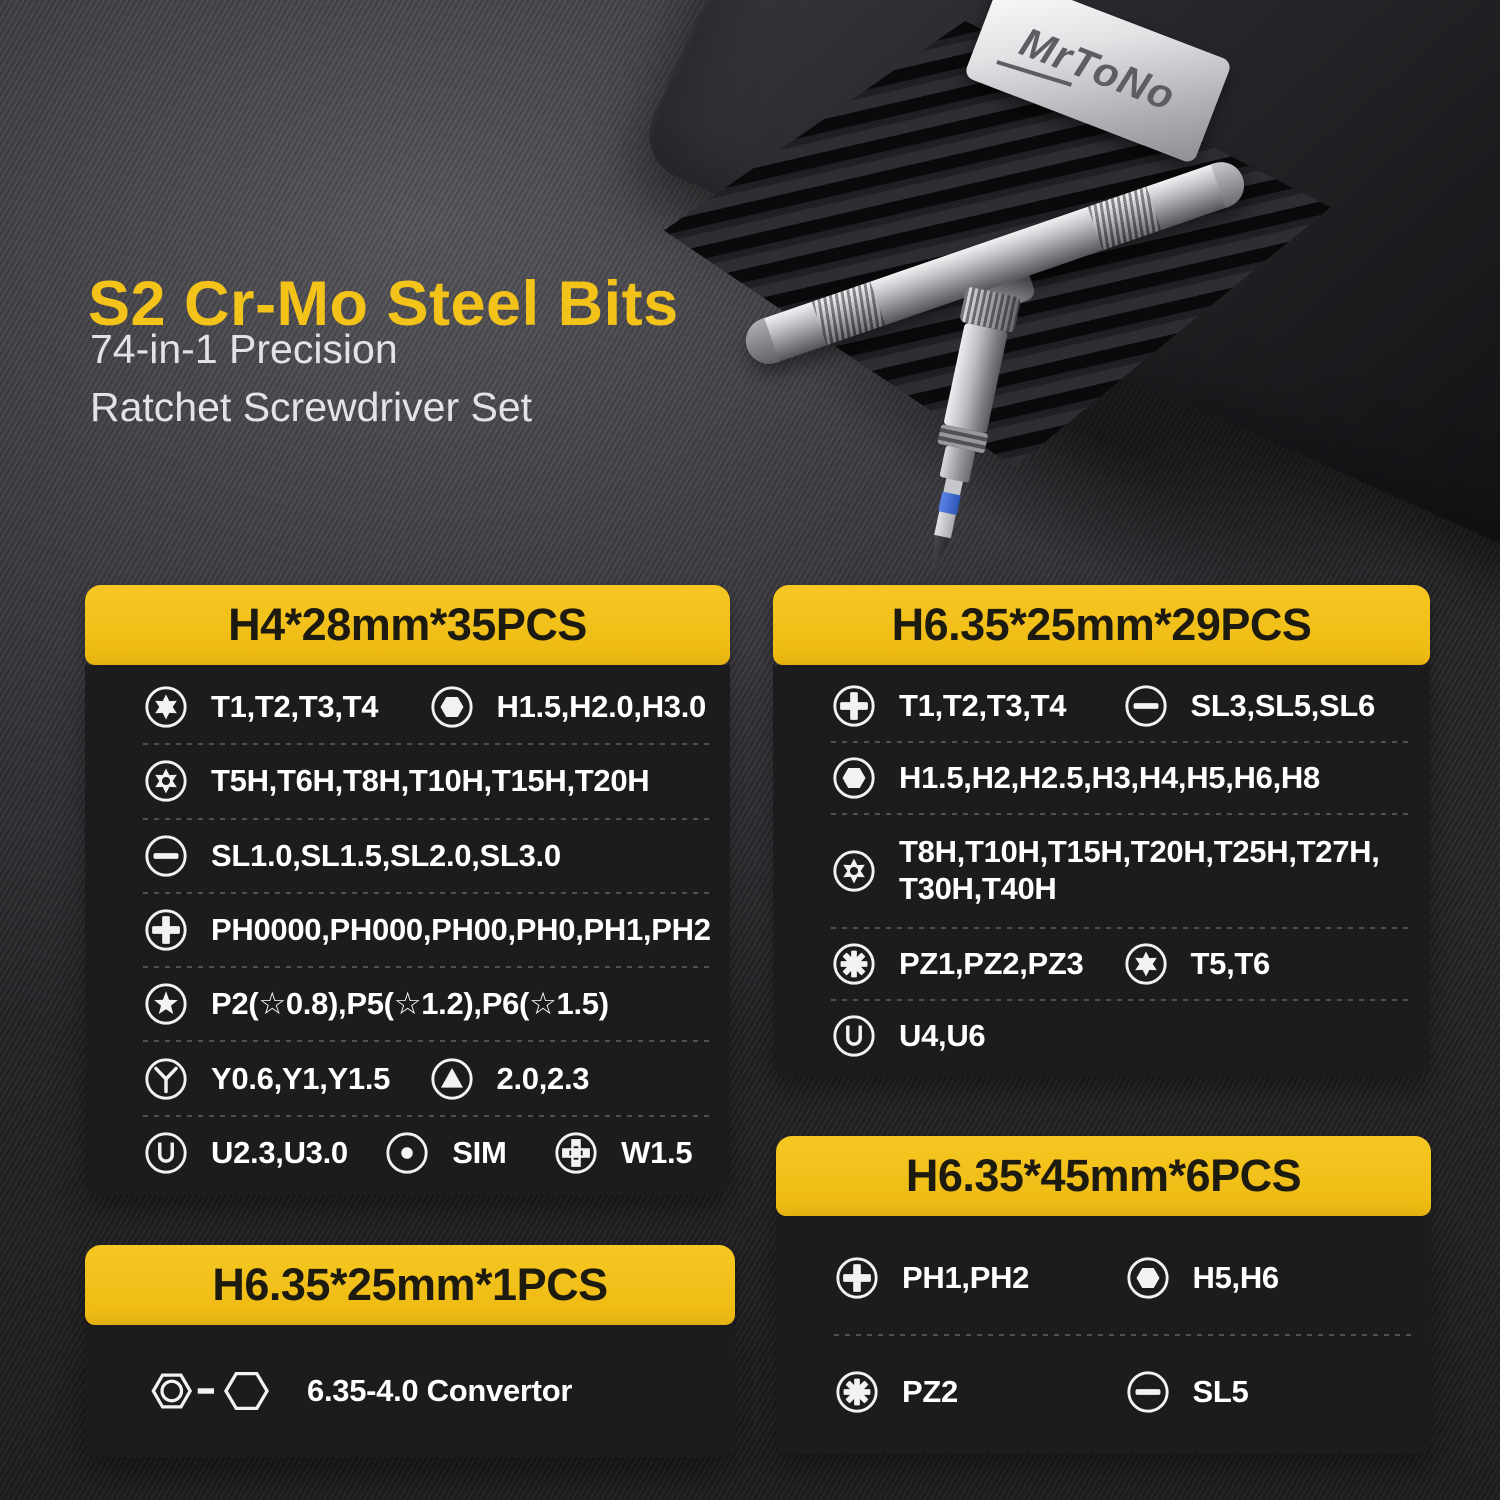  I want to click on bit-sizes: PH1,PH2, so click(966, 1277).